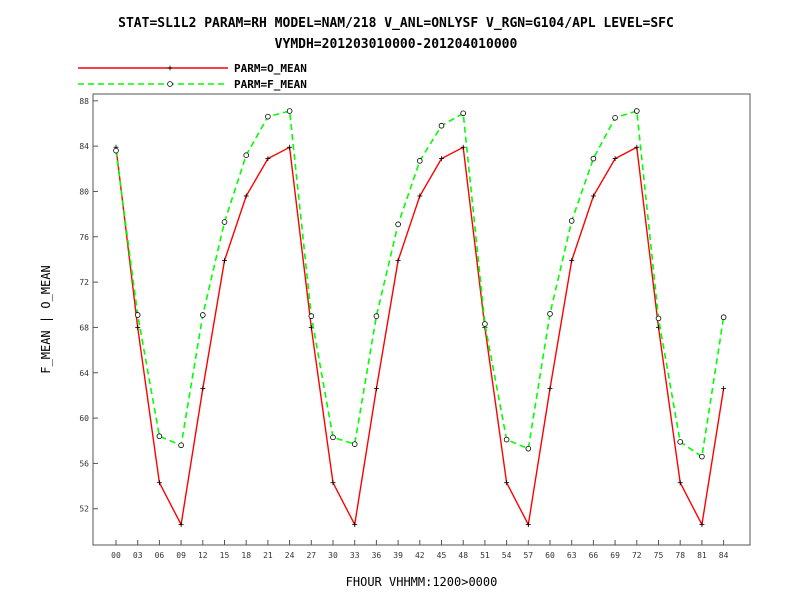 The width and height of the screenshot is (792, 612). What do you see at coordinates (84, 146) in the screenshot?
I see `y-tick-label: 84` at bounding box center [84, 146].